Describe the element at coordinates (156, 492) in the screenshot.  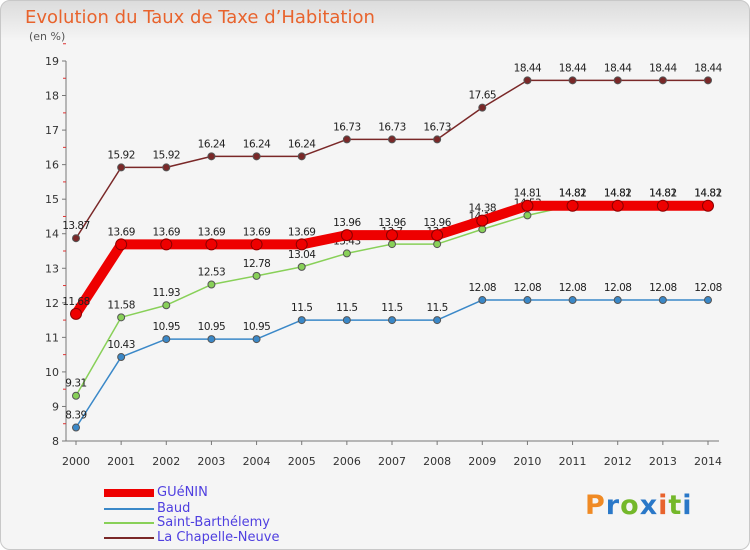
I see `legend-item-guenin: GUéNIN` at that location.